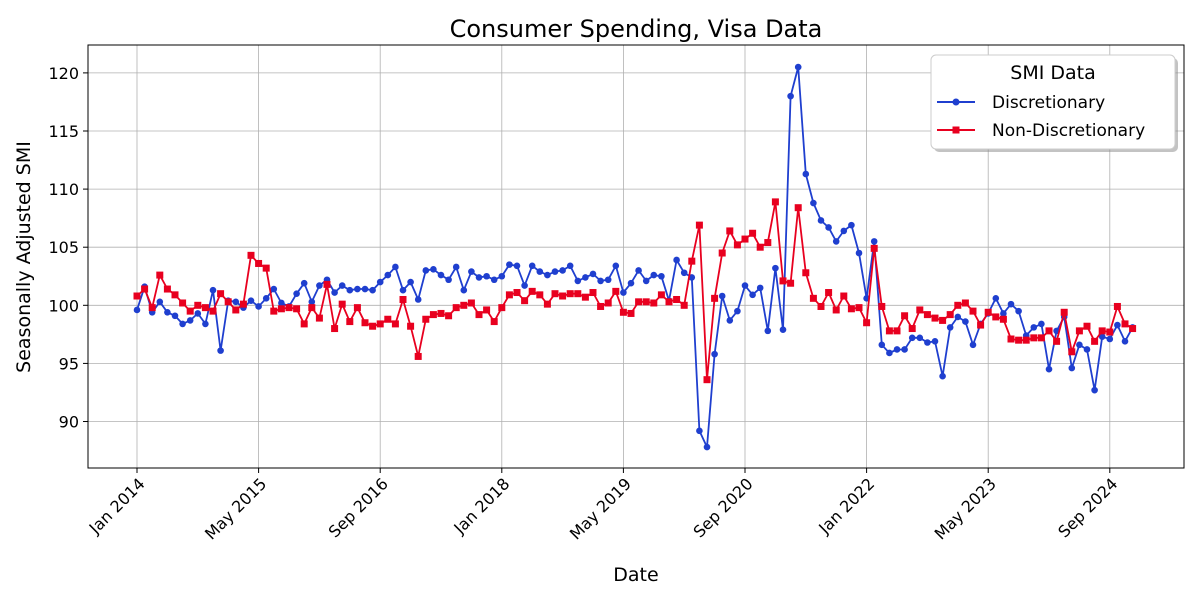 This screenshot has height=600, width=1200. I want to click on legend-entry-non-discretionary: Non-Discretionary, so click(1041, 131).